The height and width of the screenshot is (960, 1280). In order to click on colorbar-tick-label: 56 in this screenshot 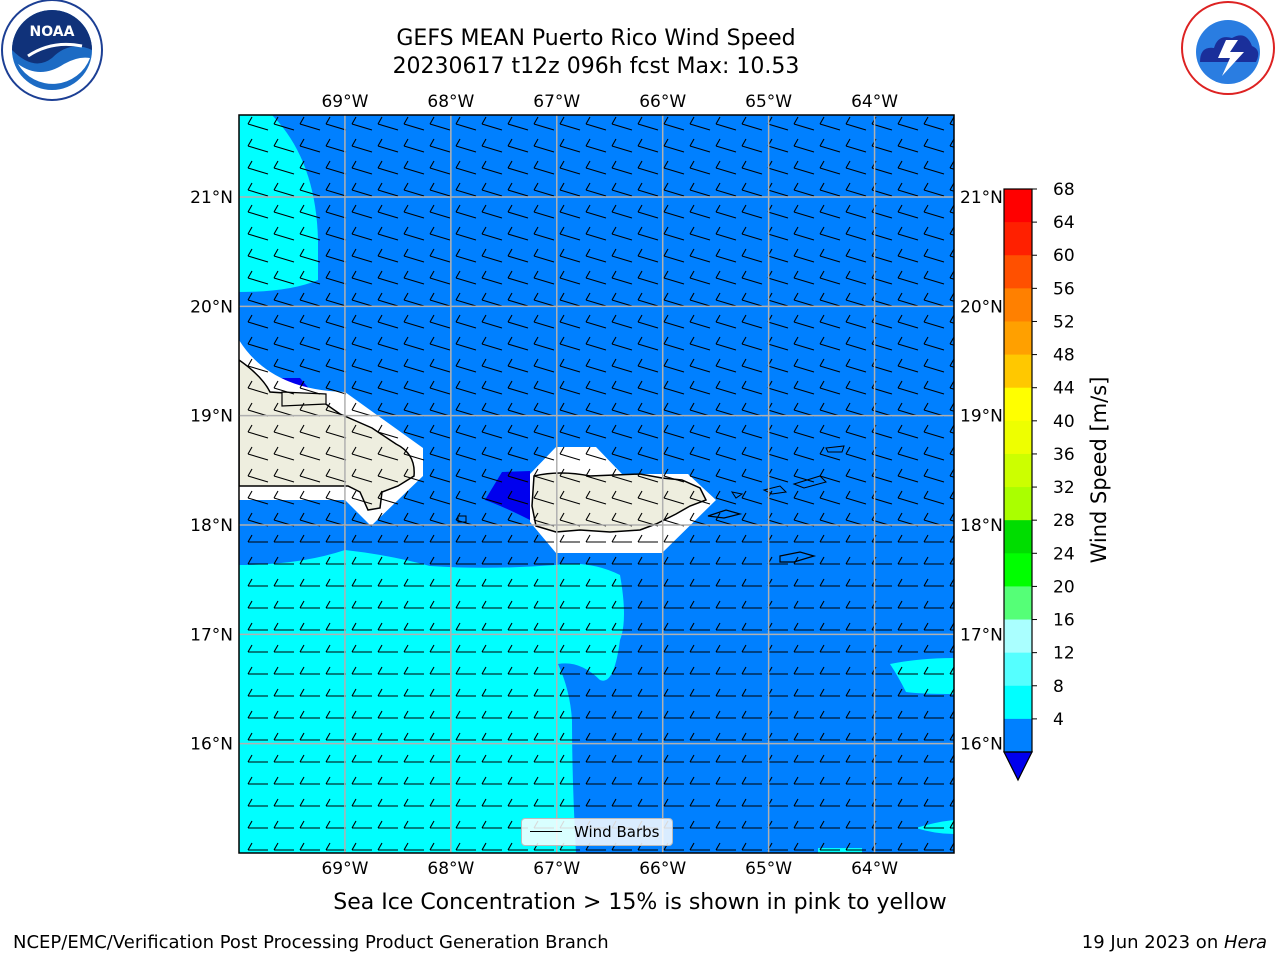, I will do `click(1064, 289)`.